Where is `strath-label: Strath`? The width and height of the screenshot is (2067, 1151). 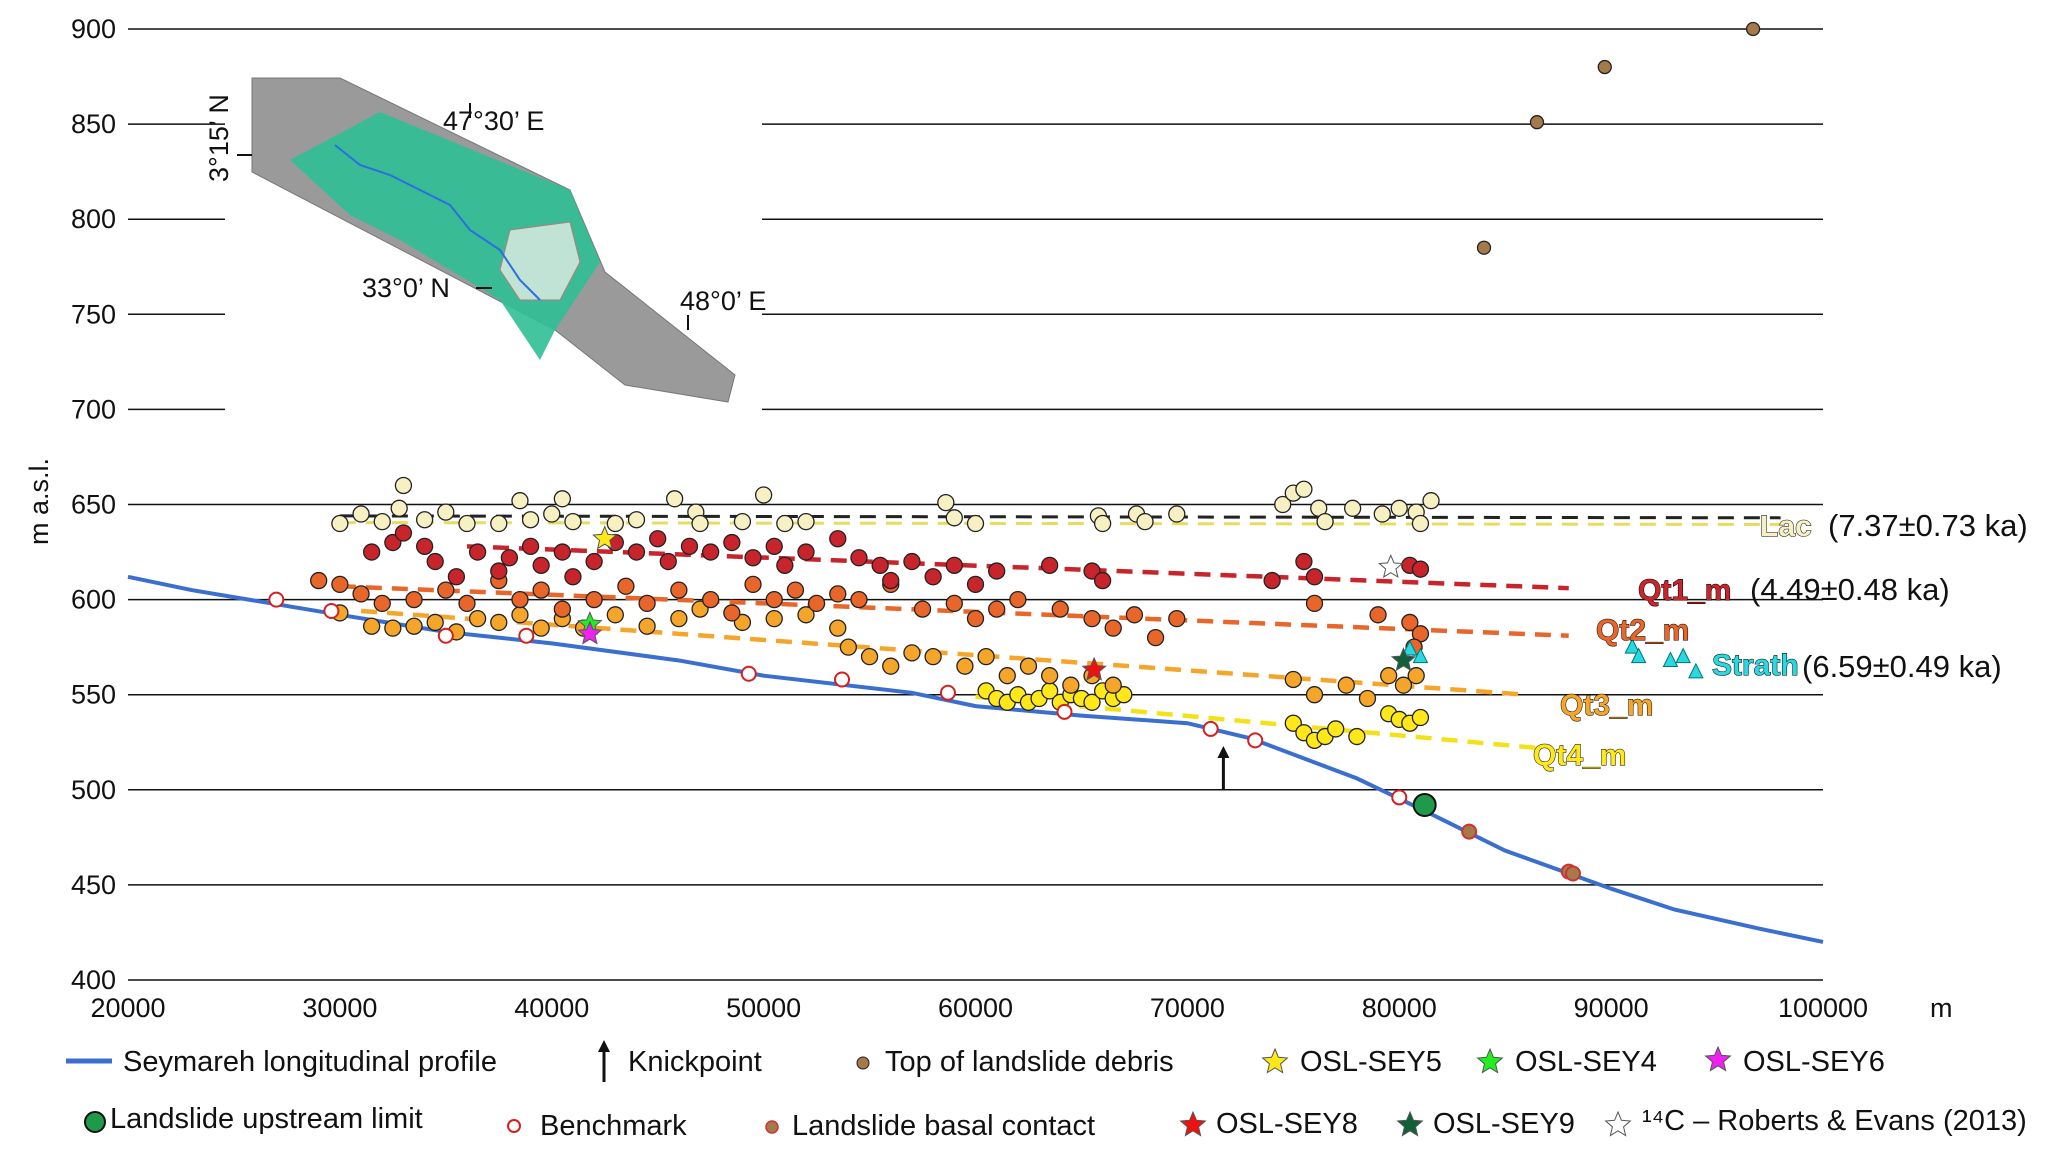
strath-label: Strath is located at coordinates (1755, 665).